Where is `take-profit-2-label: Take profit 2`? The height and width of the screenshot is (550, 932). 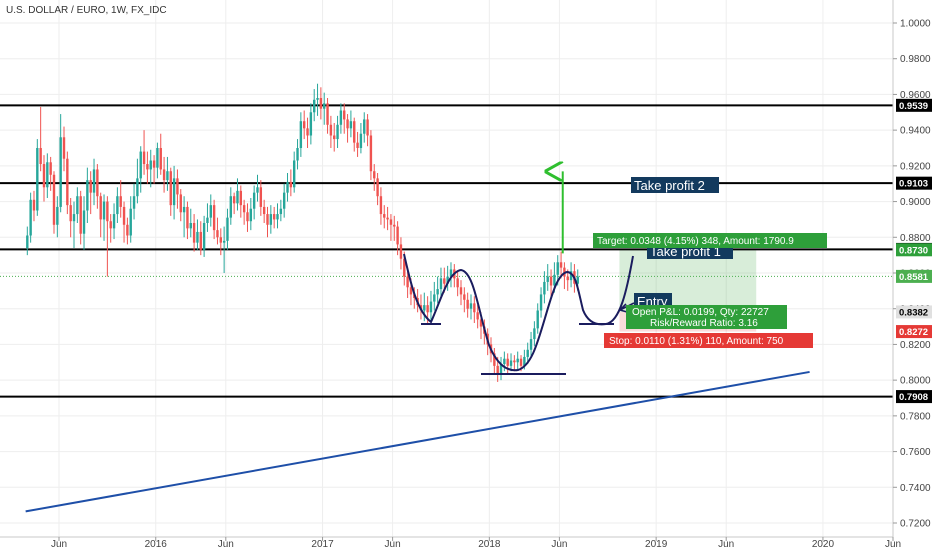 take-profit-2-label: Take profit 2 is located at coordinates (675, 185).